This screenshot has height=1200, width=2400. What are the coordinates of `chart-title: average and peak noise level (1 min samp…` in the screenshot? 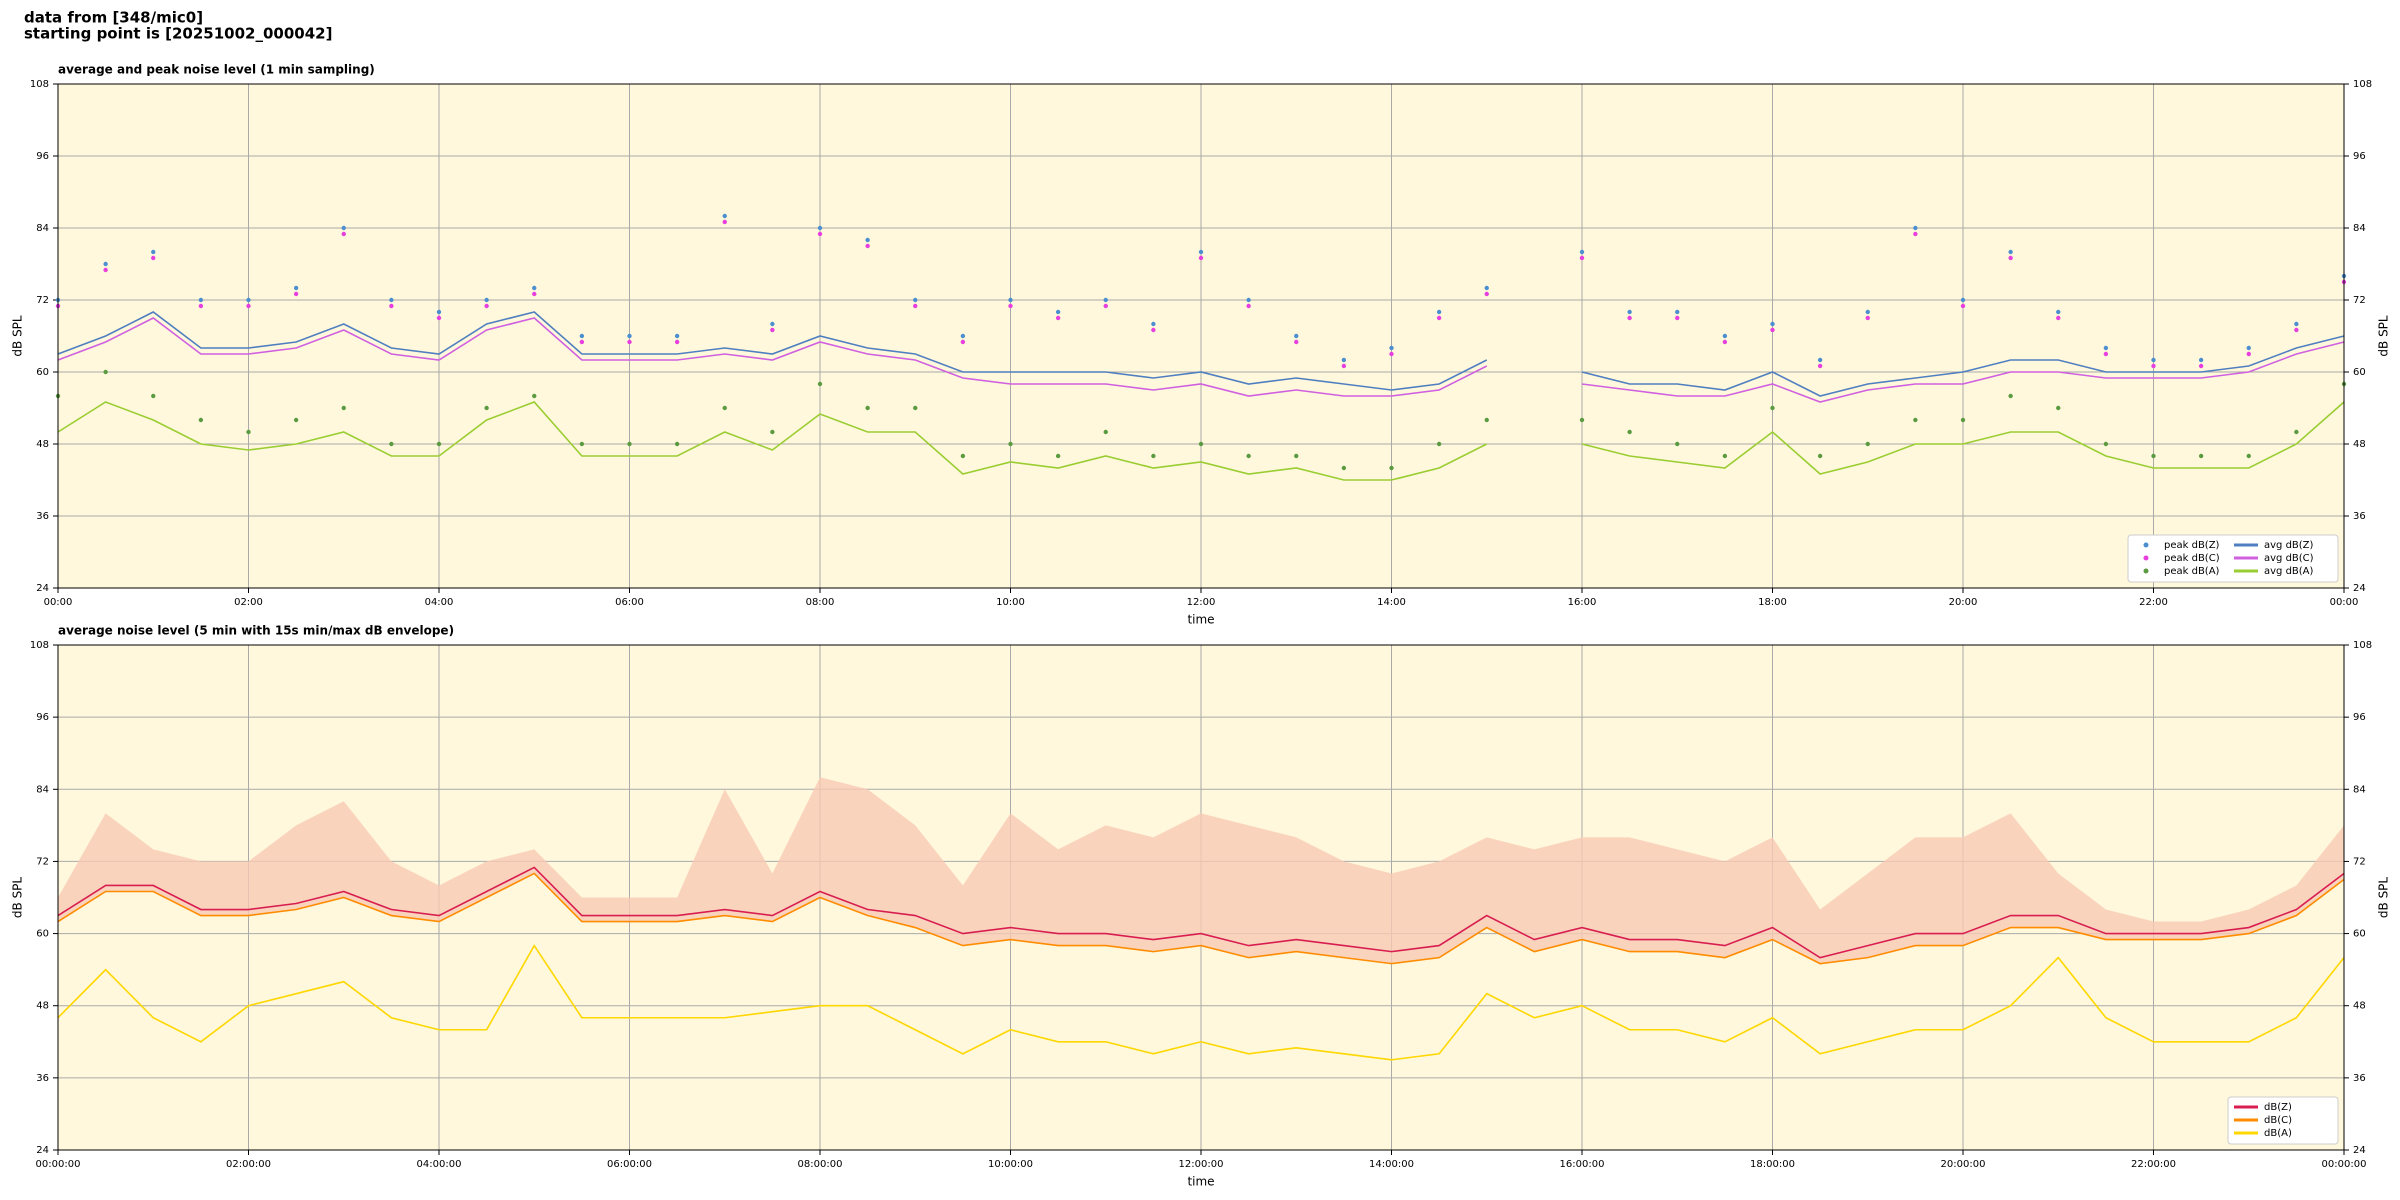 It's located at (216, 70).